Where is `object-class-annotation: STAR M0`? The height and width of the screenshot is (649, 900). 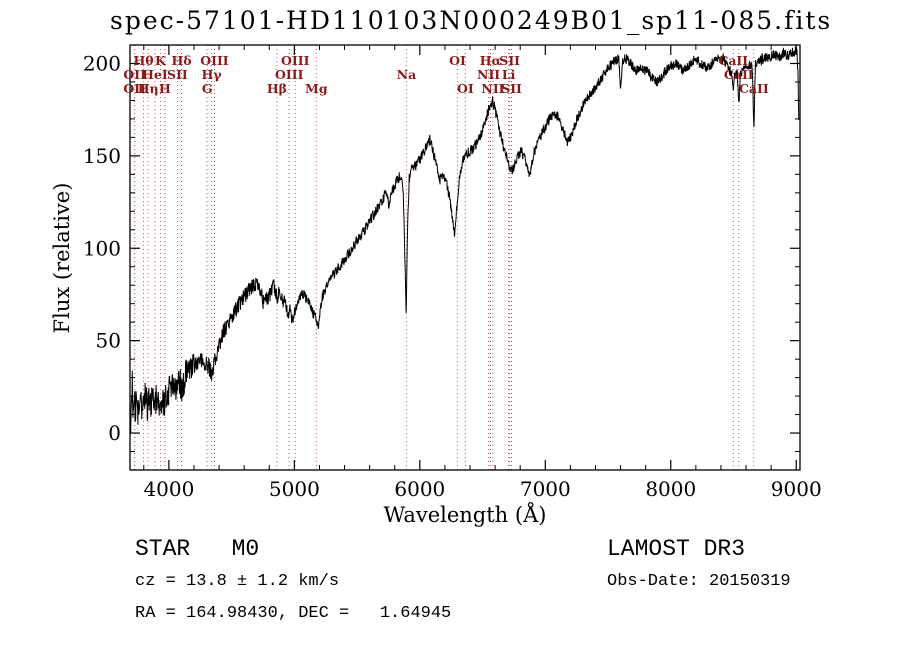
object-class-annotation: STAR M0 is located at coordinates (197, 549).